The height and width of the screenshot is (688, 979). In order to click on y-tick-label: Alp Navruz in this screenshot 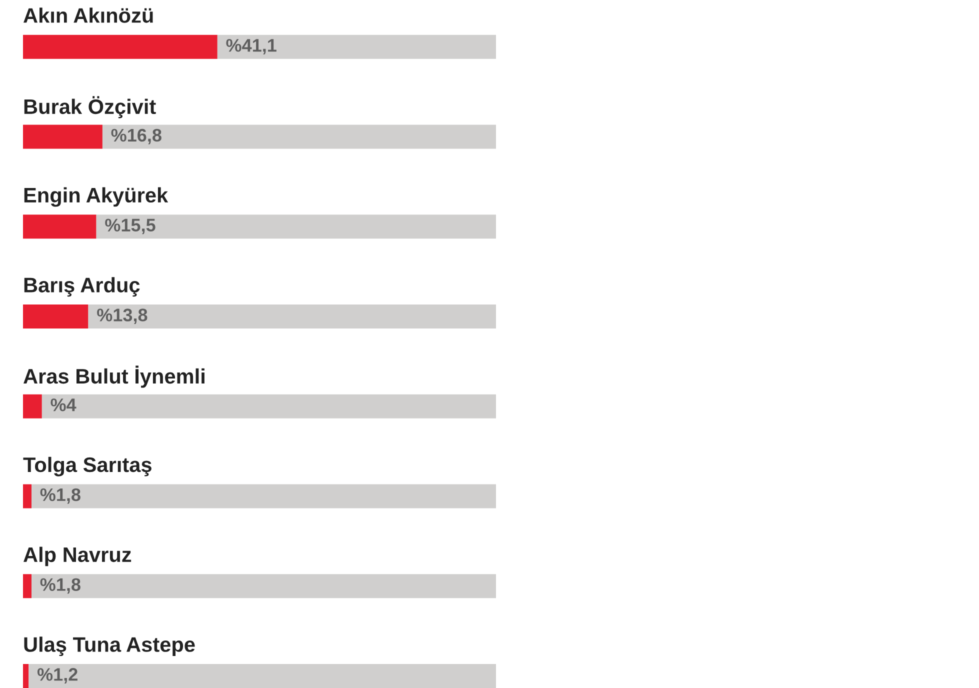, I will do `click(78, 556)`.